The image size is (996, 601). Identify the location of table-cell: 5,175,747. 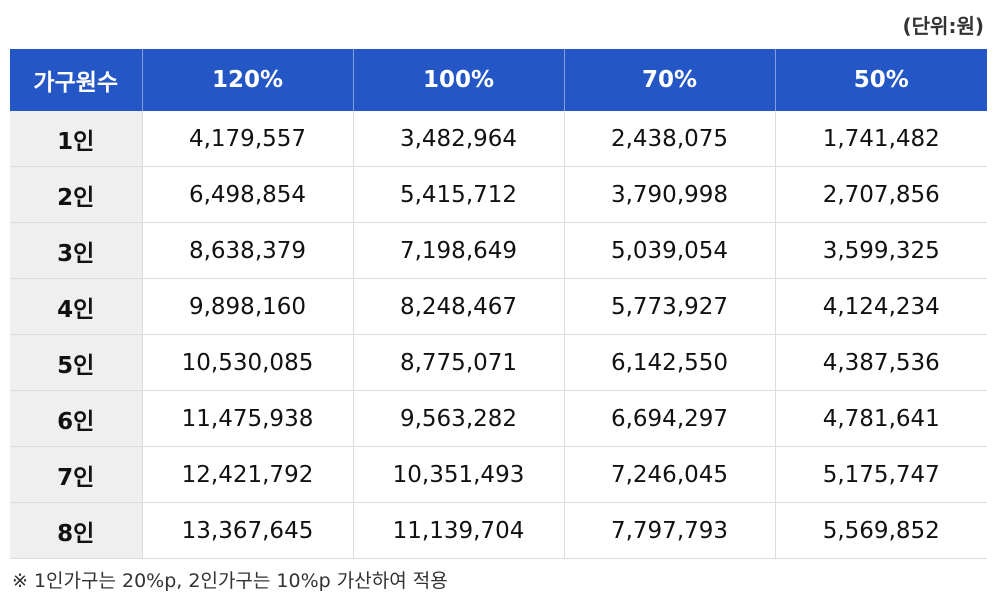
(880, 474).